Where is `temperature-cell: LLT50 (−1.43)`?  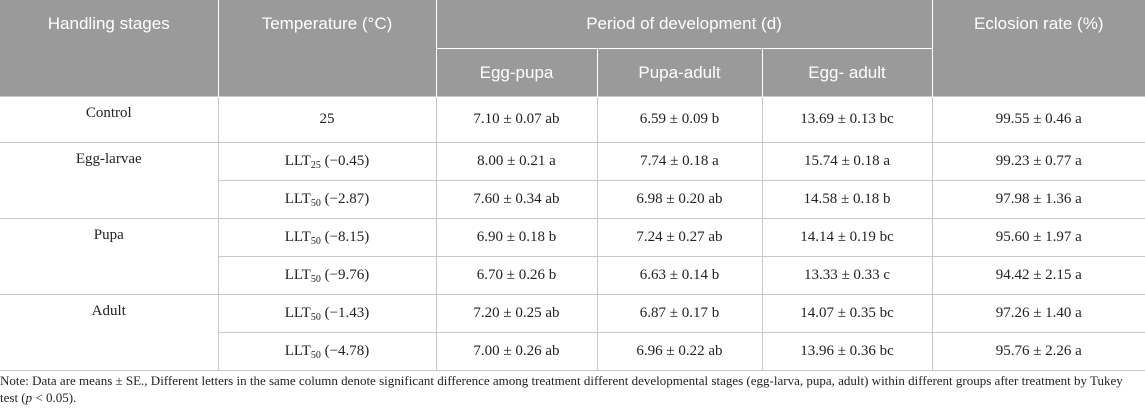 temperature-cell: LLT50 (−1.43) is located at coordinates (326, 313).